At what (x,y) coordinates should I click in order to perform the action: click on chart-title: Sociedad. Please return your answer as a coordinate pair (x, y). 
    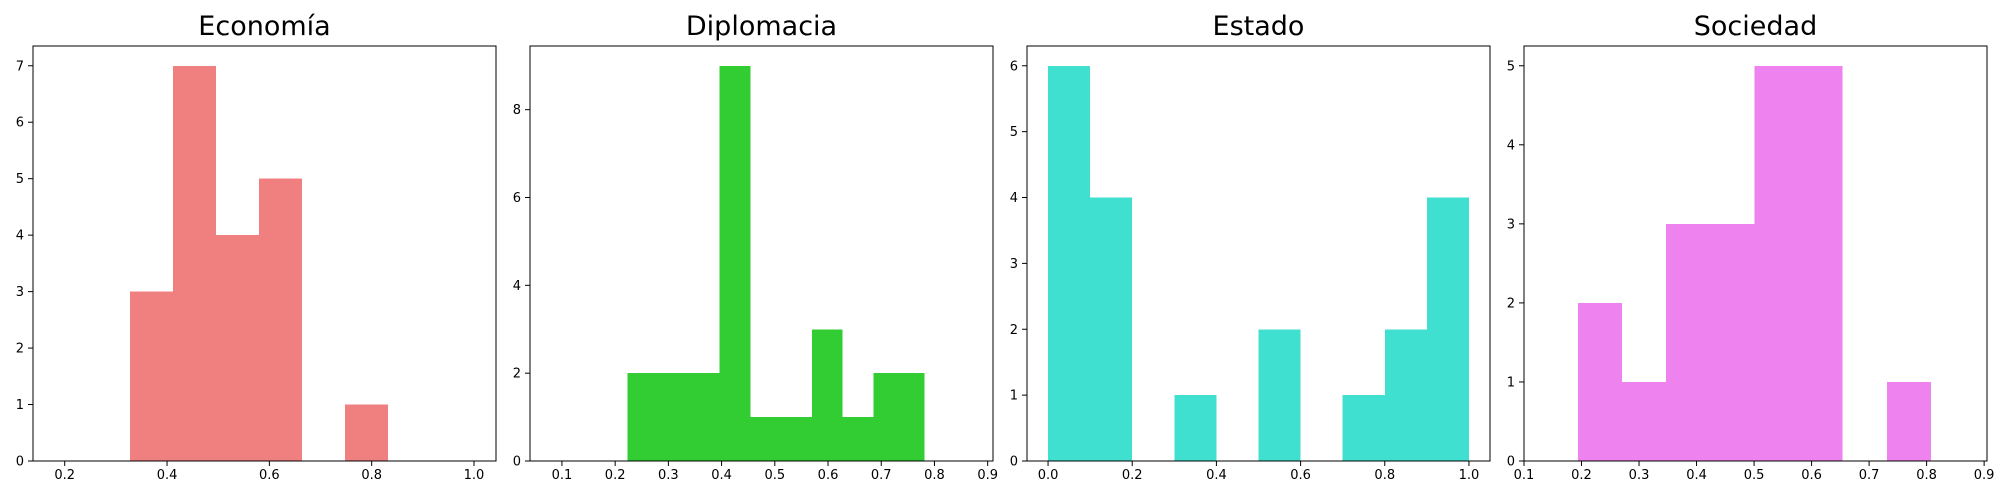
    Looking at the image, I should click on (1755, 26).